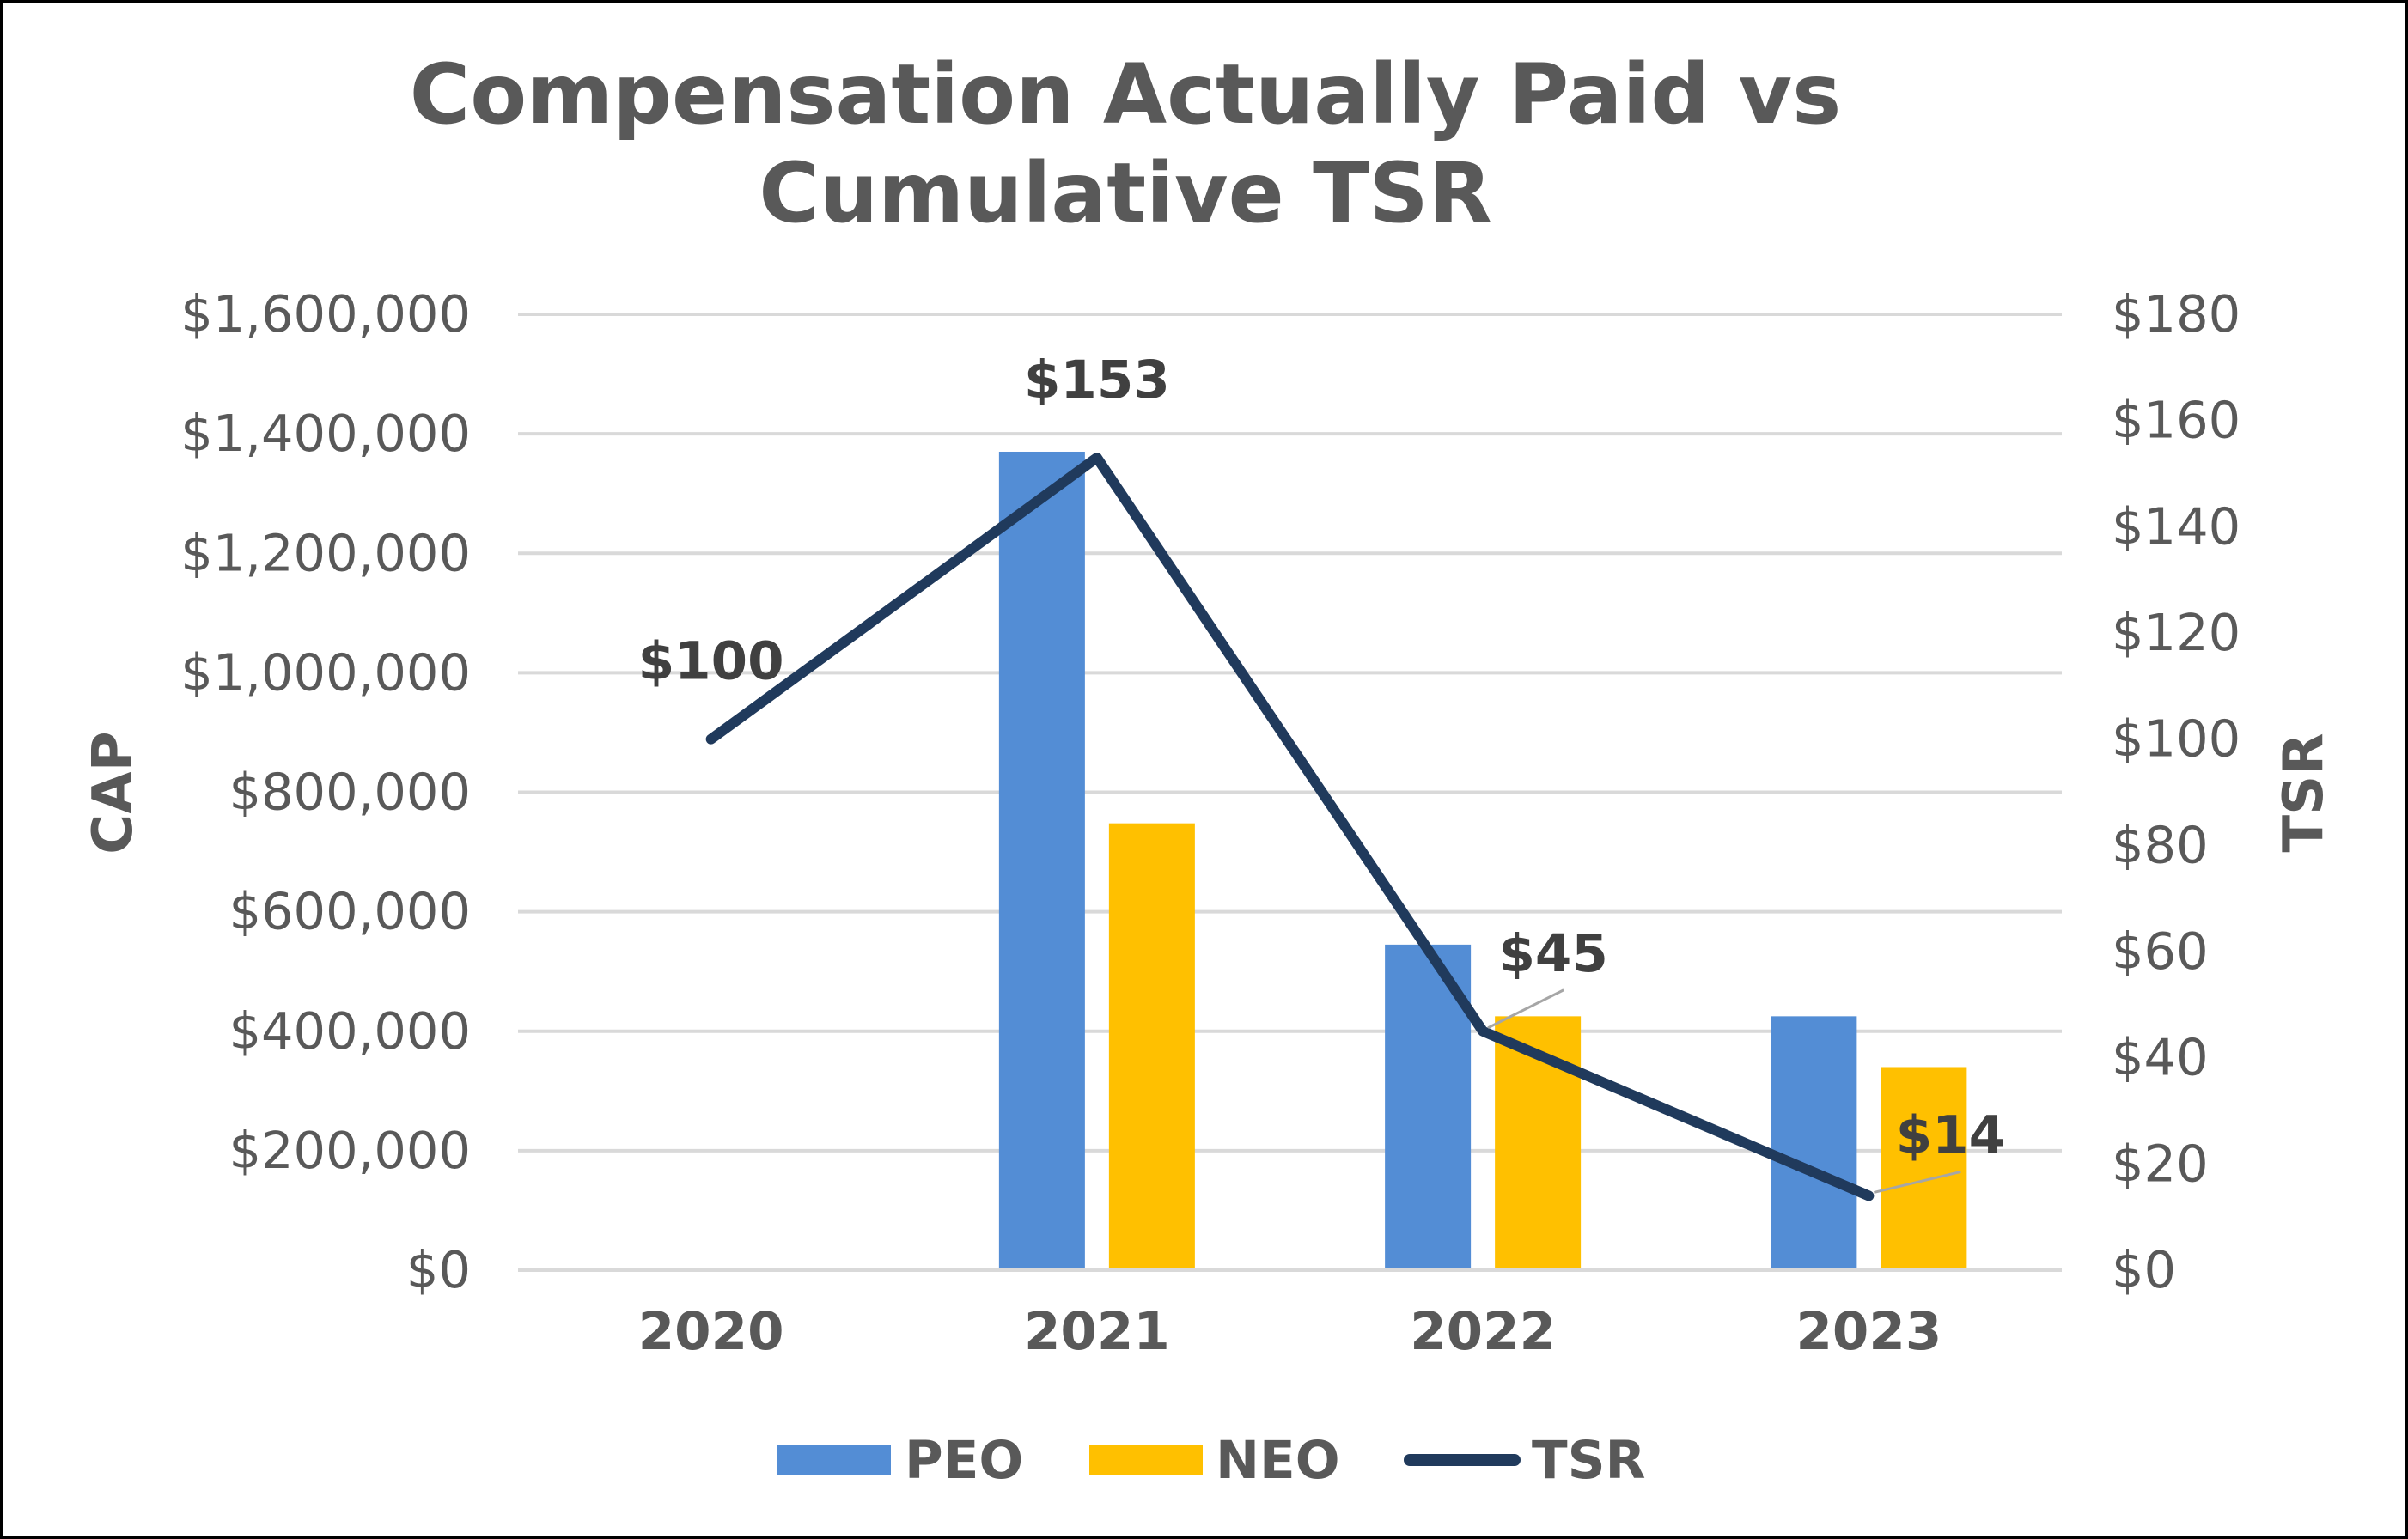  Describe the element at coordinates (834, 1460) in the screenshot. I see `legend-swatch-peo` at that location.